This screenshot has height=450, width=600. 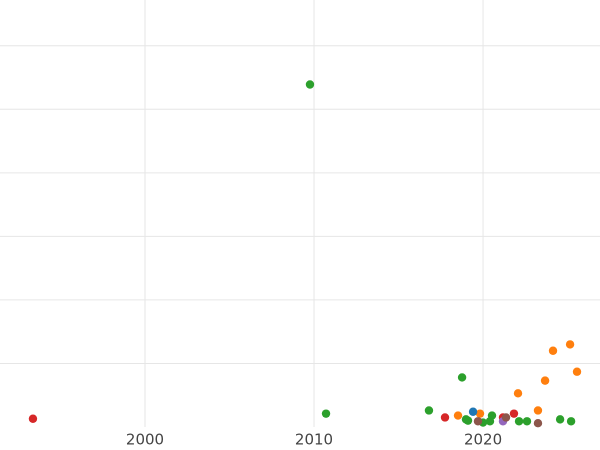 What do you see at coordinates (314, 440) in the screenshot?
I see `x-tick-label: 2010` at bounding box center [314, 440].